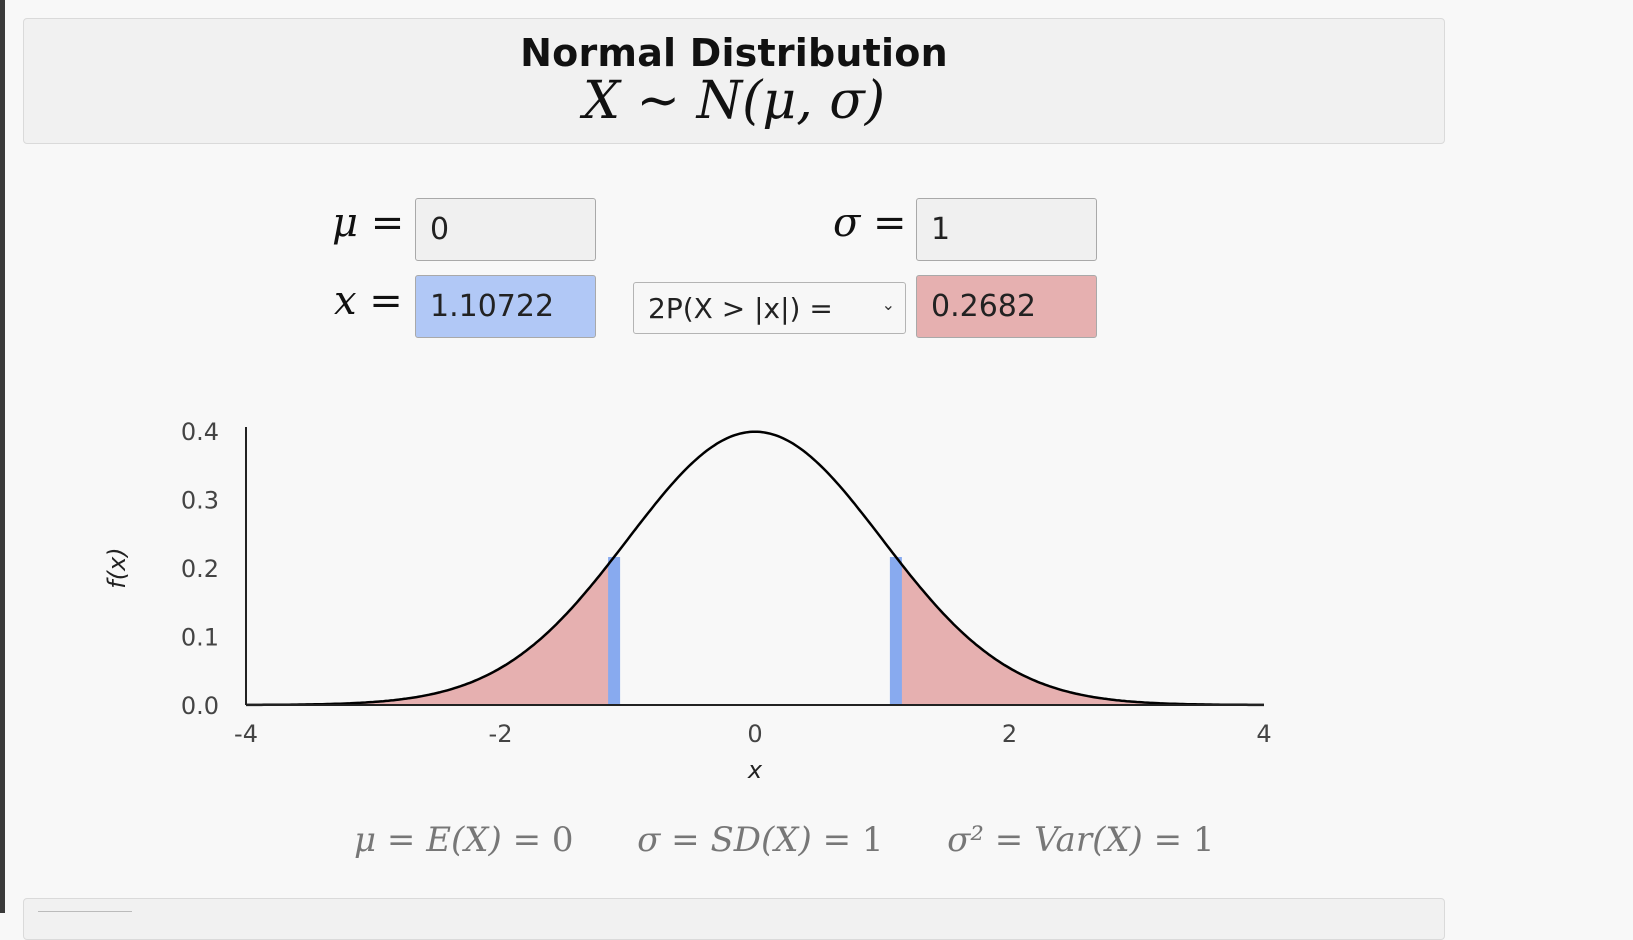 Image resolution: width=1633 pixels, height=940 pixels. Describe the element at coordinates (888, 304) in the screenshot. I see `chevron-down-icon: ⌄` at that location.